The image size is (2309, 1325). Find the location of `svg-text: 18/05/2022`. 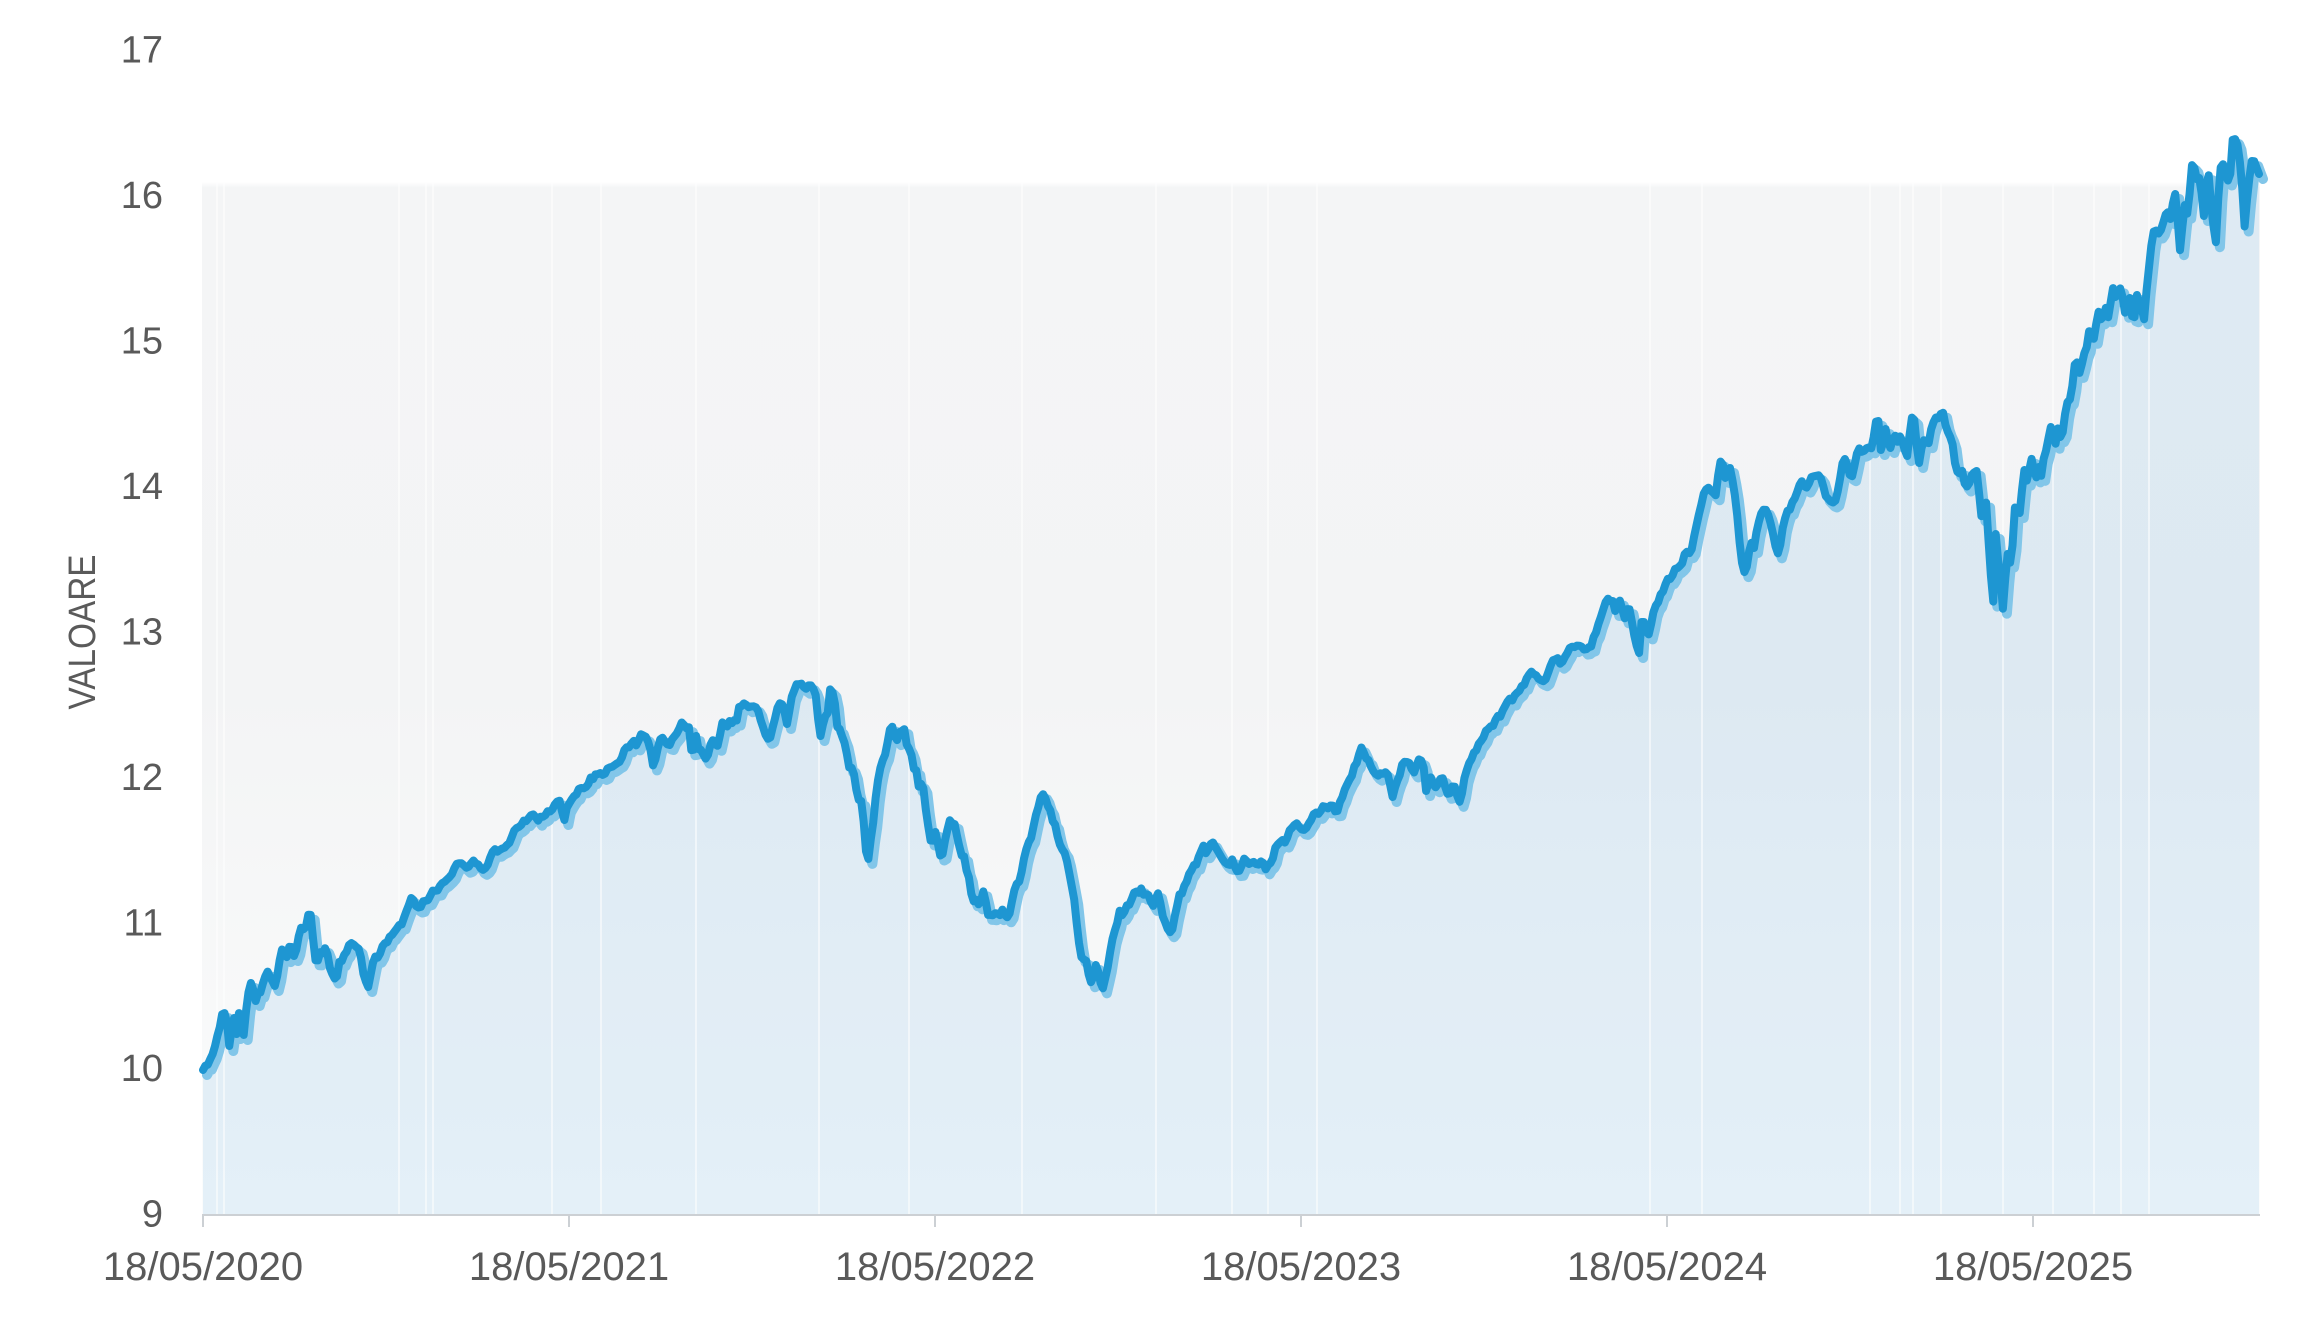

svg-text: 18/05/2022 is located at coordinates (935, 1267).